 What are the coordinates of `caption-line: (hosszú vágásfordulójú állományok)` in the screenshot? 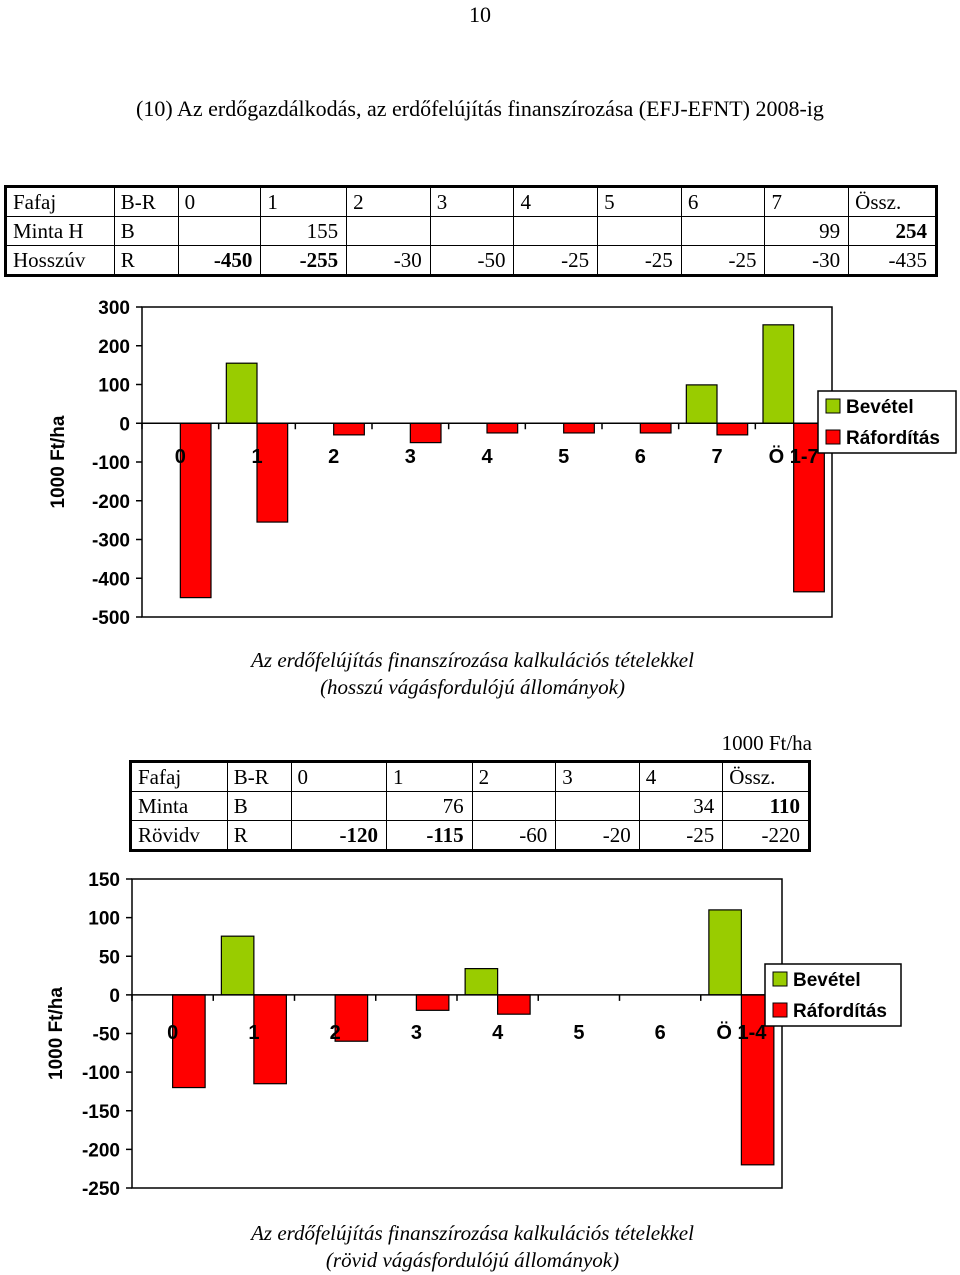 It's located at (472, 687).